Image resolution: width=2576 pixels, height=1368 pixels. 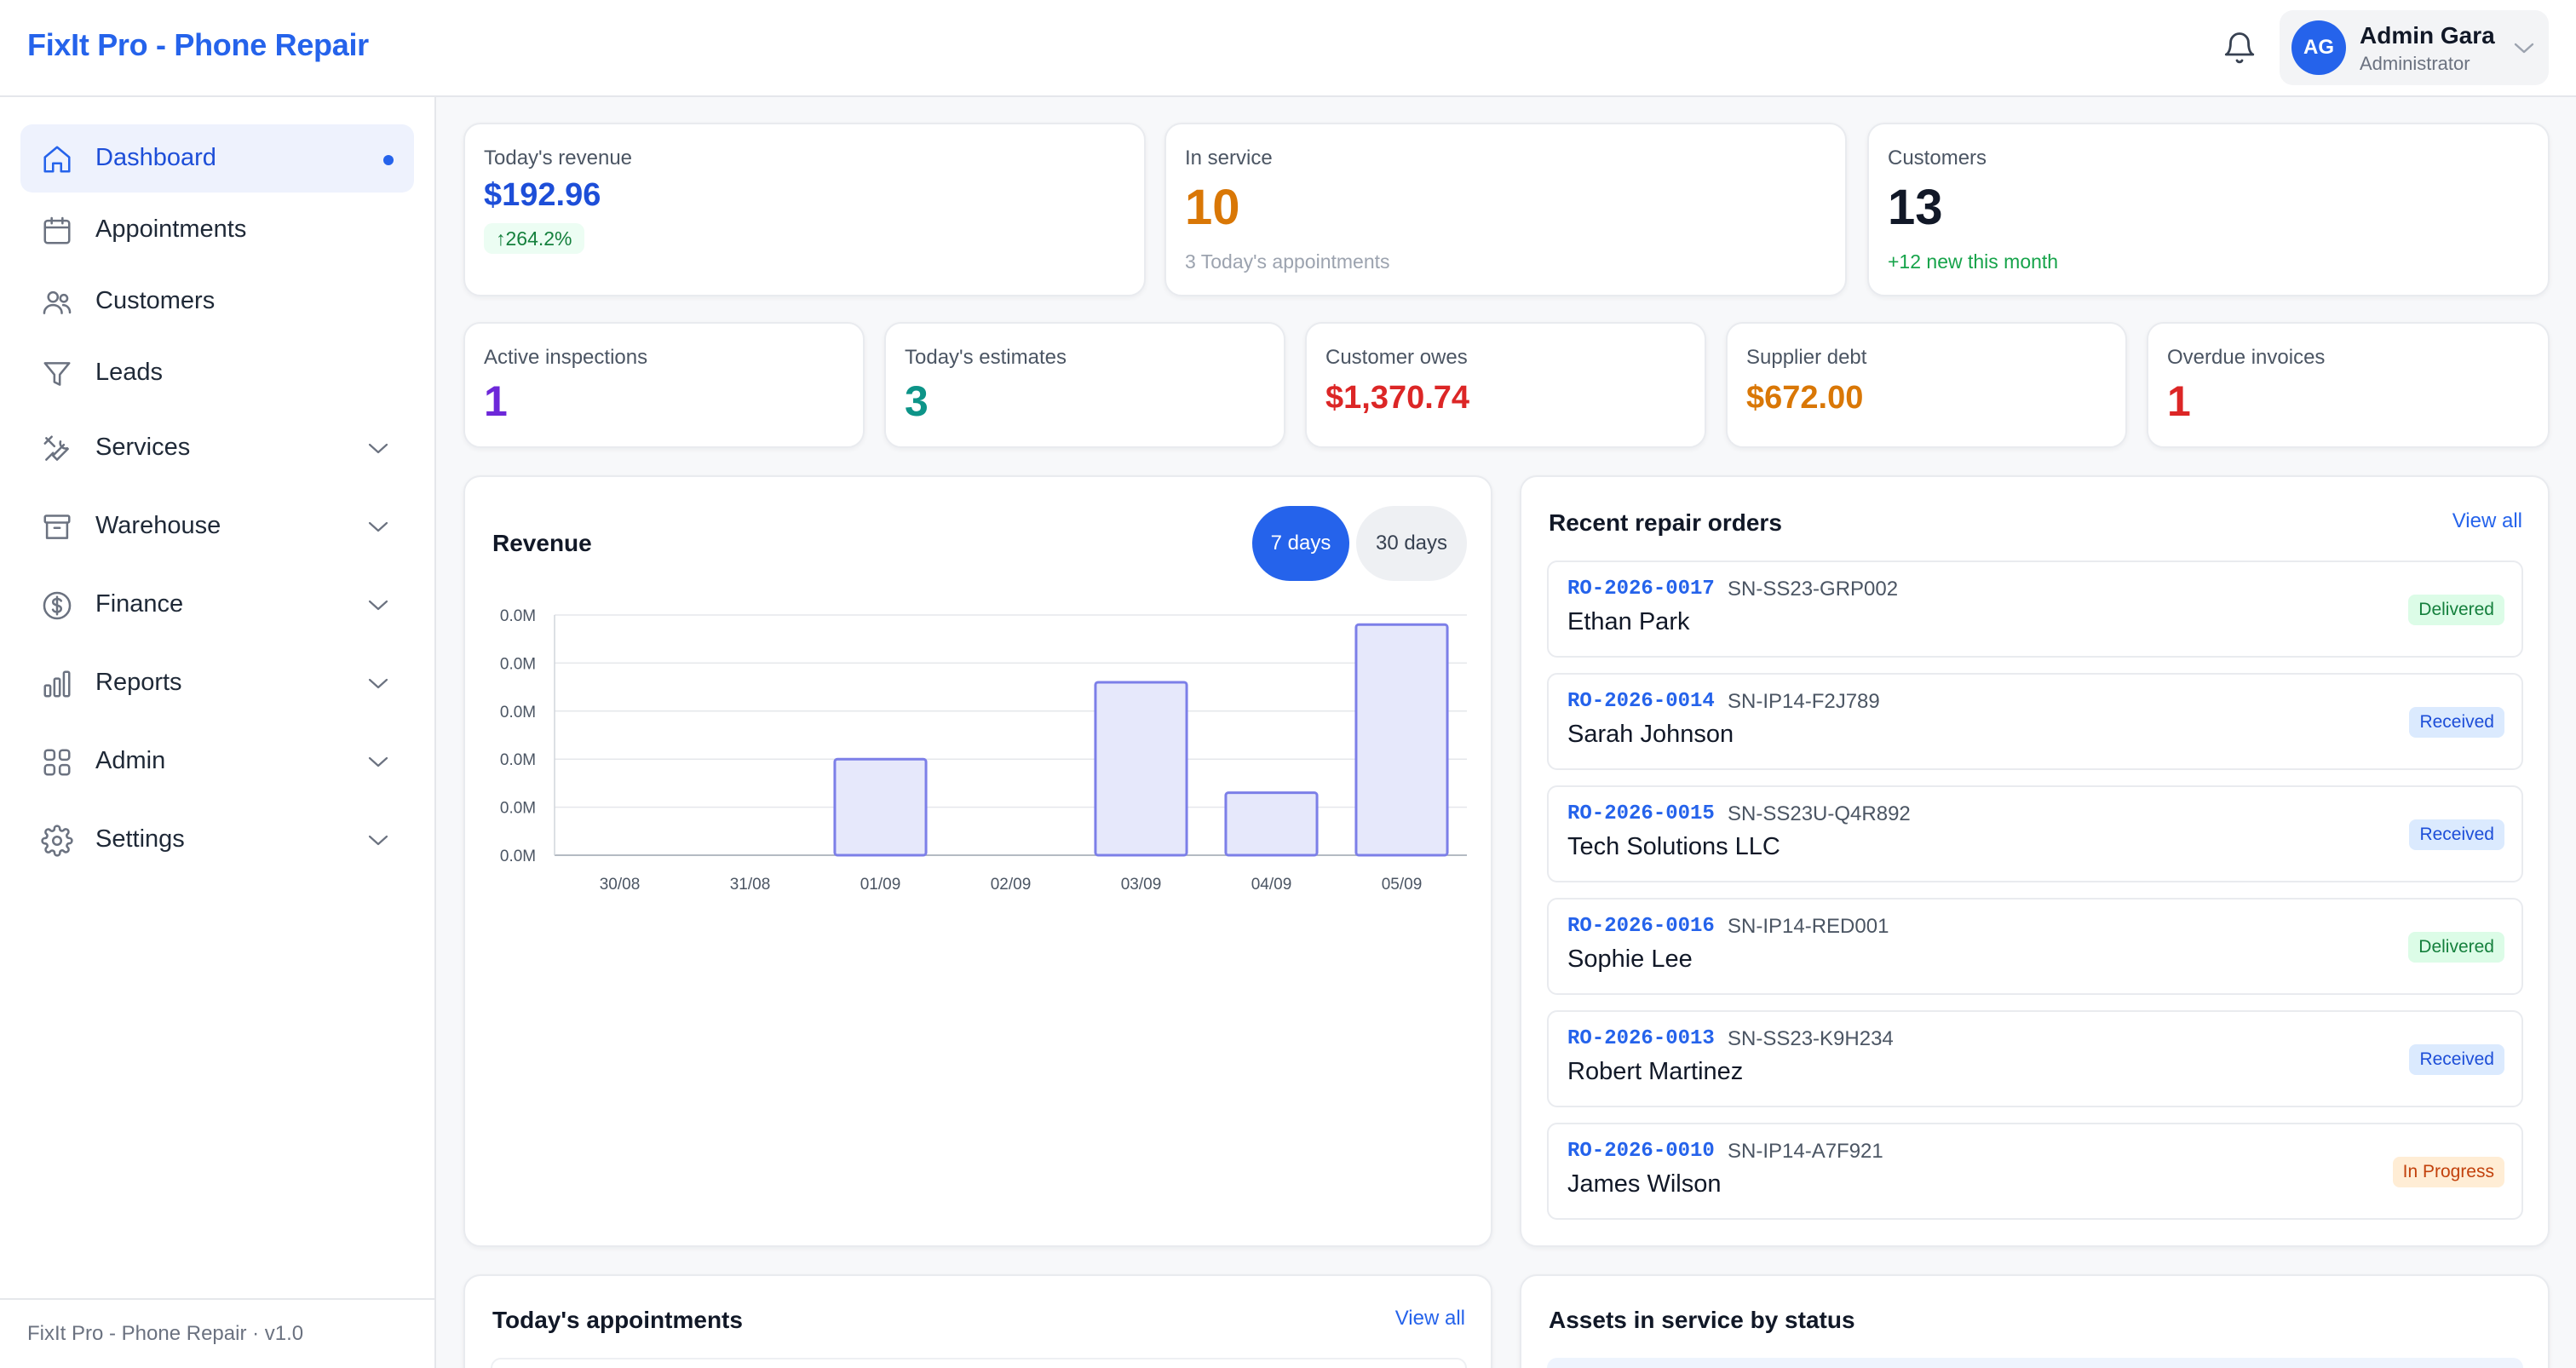 I want to click on stat-value: 13, so click(x=1916, y=207).